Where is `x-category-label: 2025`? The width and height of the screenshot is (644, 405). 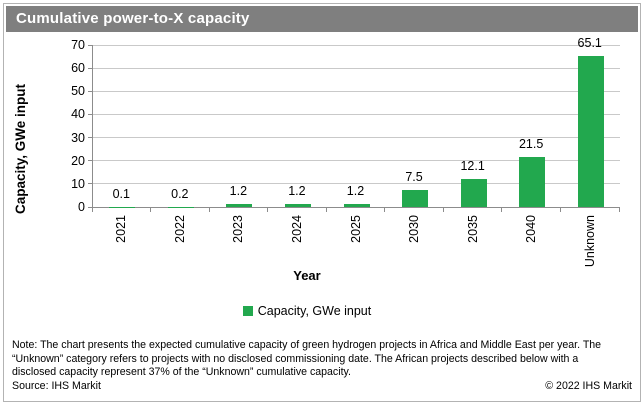
x-category-label: 2025 is located at coordinates (355, 229).